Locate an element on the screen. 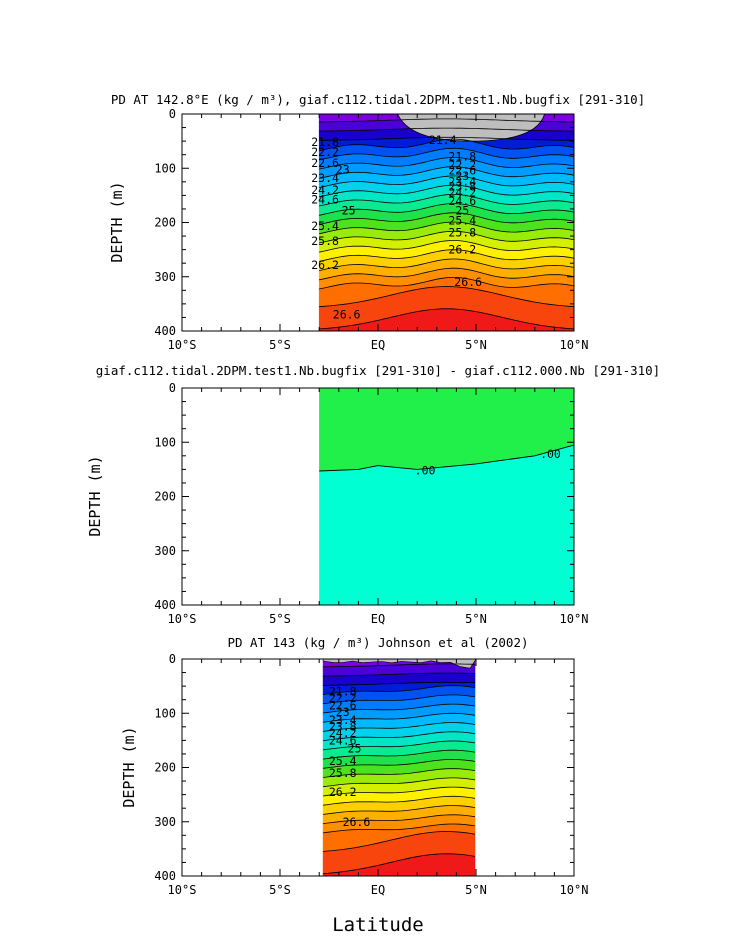 This screenshot has height=945, width=733. y-tick-label: 400 is located at coordinates (165, 605).